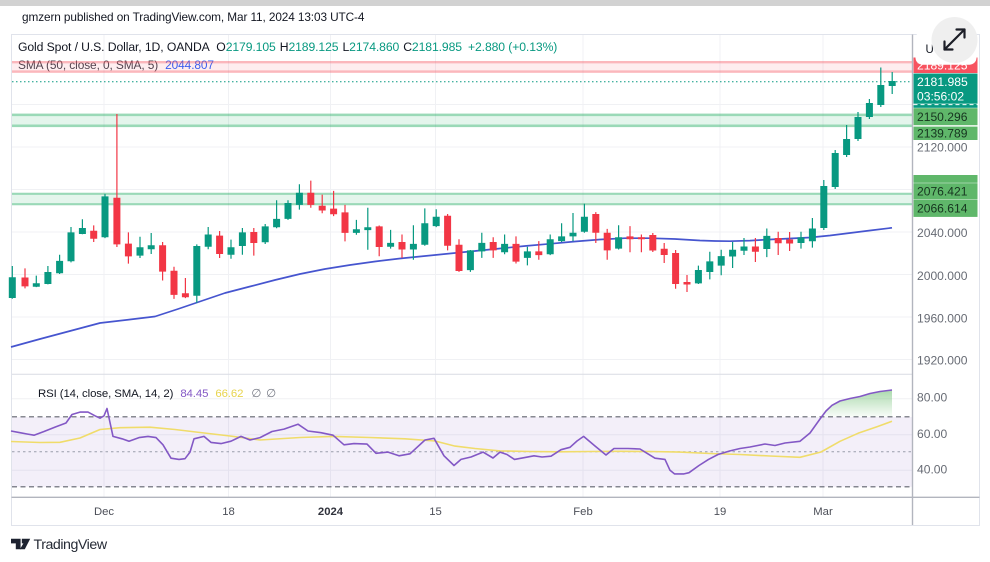 This screenshot has height=562, width=990. What do you see at coordinates (942, 117) in the screenshot?
I see `svg-text: 2150.296` at bounding box center [942, 117].